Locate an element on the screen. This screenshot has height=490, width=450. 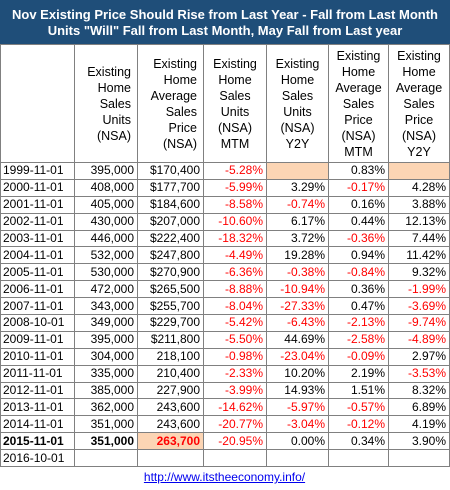
cell-units-y2y: 3.29% is located at coordinates (297, 187).